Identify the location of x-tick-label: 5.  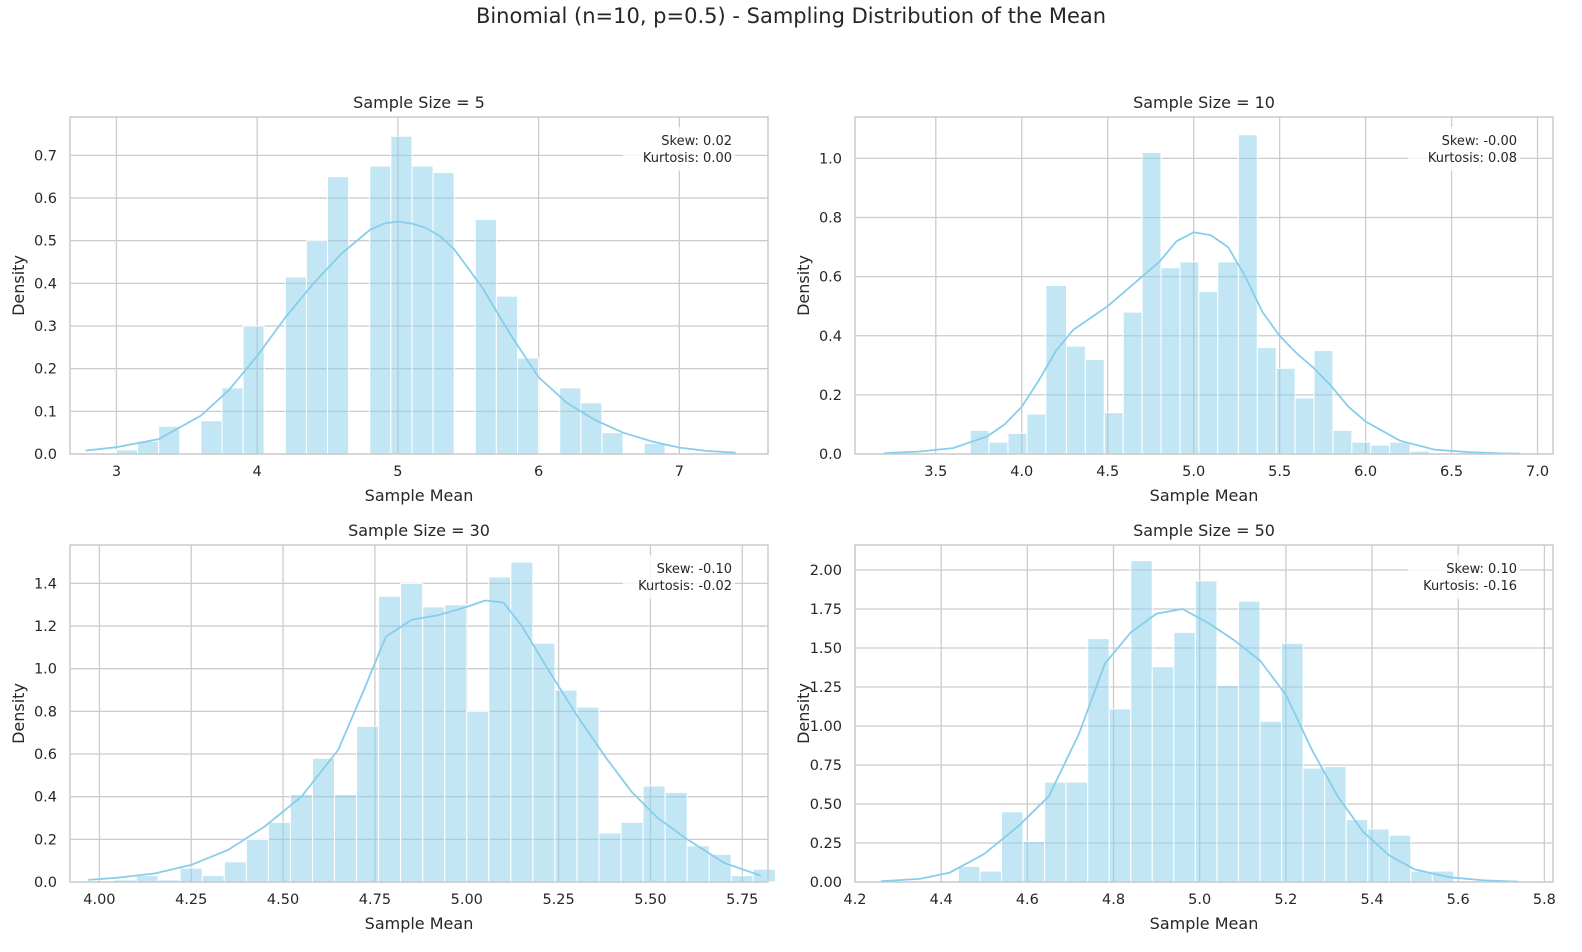
(397, 472).